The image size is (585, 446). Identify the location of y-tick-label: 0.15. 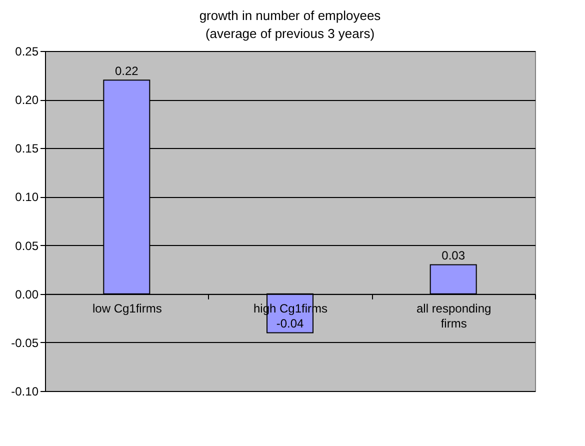
(27, 149).